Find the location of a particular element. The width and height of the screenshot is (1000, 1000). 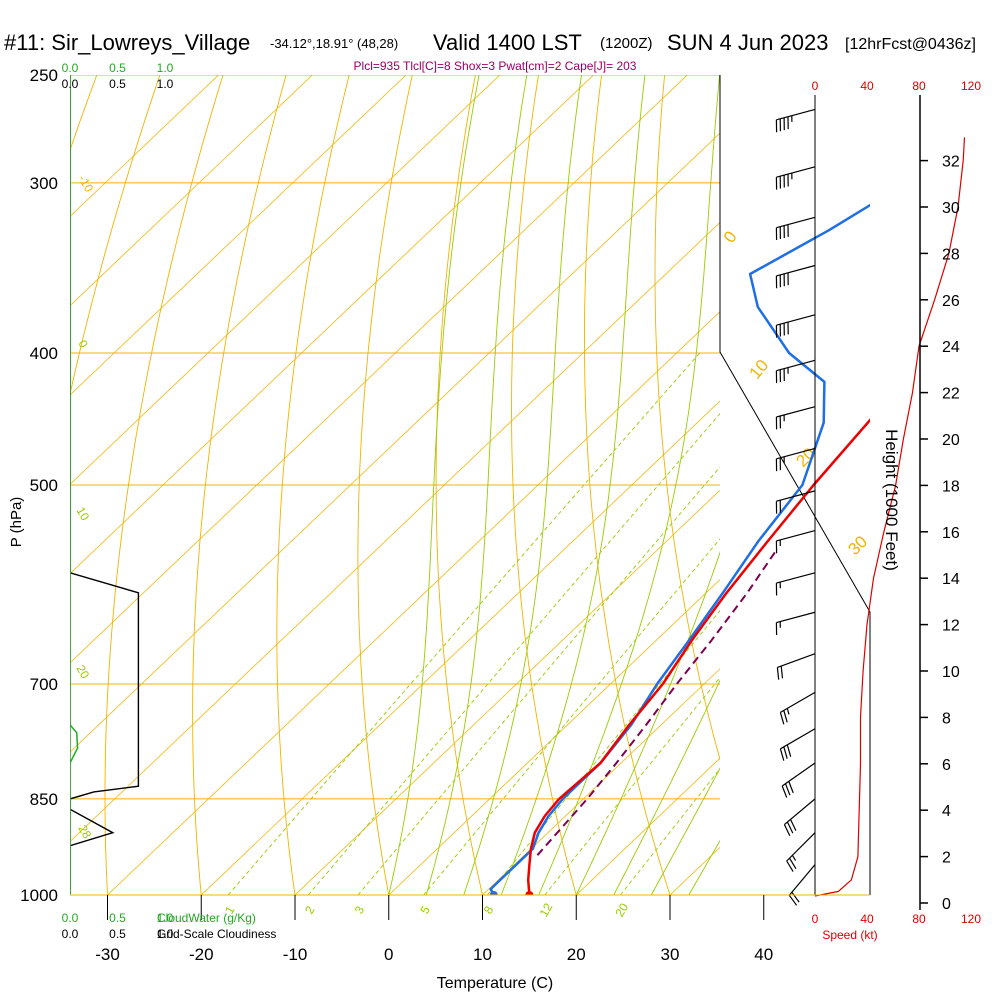

height-tick-label: 18 is located at coordinates (951, 486).